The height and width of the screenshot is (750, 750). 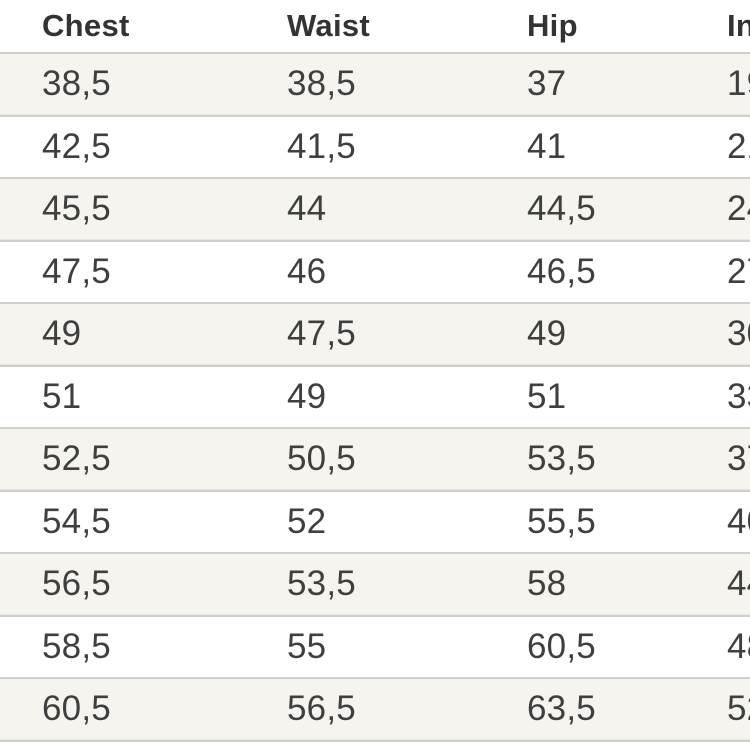 What do you see at coordinates (547, 84) in the screenshot?
I see `cell-hip: 37` at bounding box center [547, 84].